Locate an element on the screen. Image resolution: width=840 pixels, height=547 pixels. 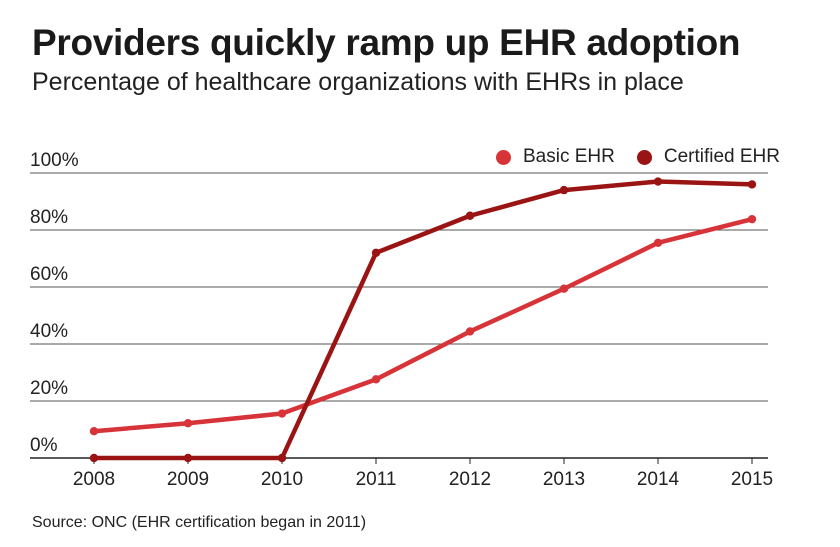
data-point-certified-ehr-2011 is located at coordinates (376, 252).